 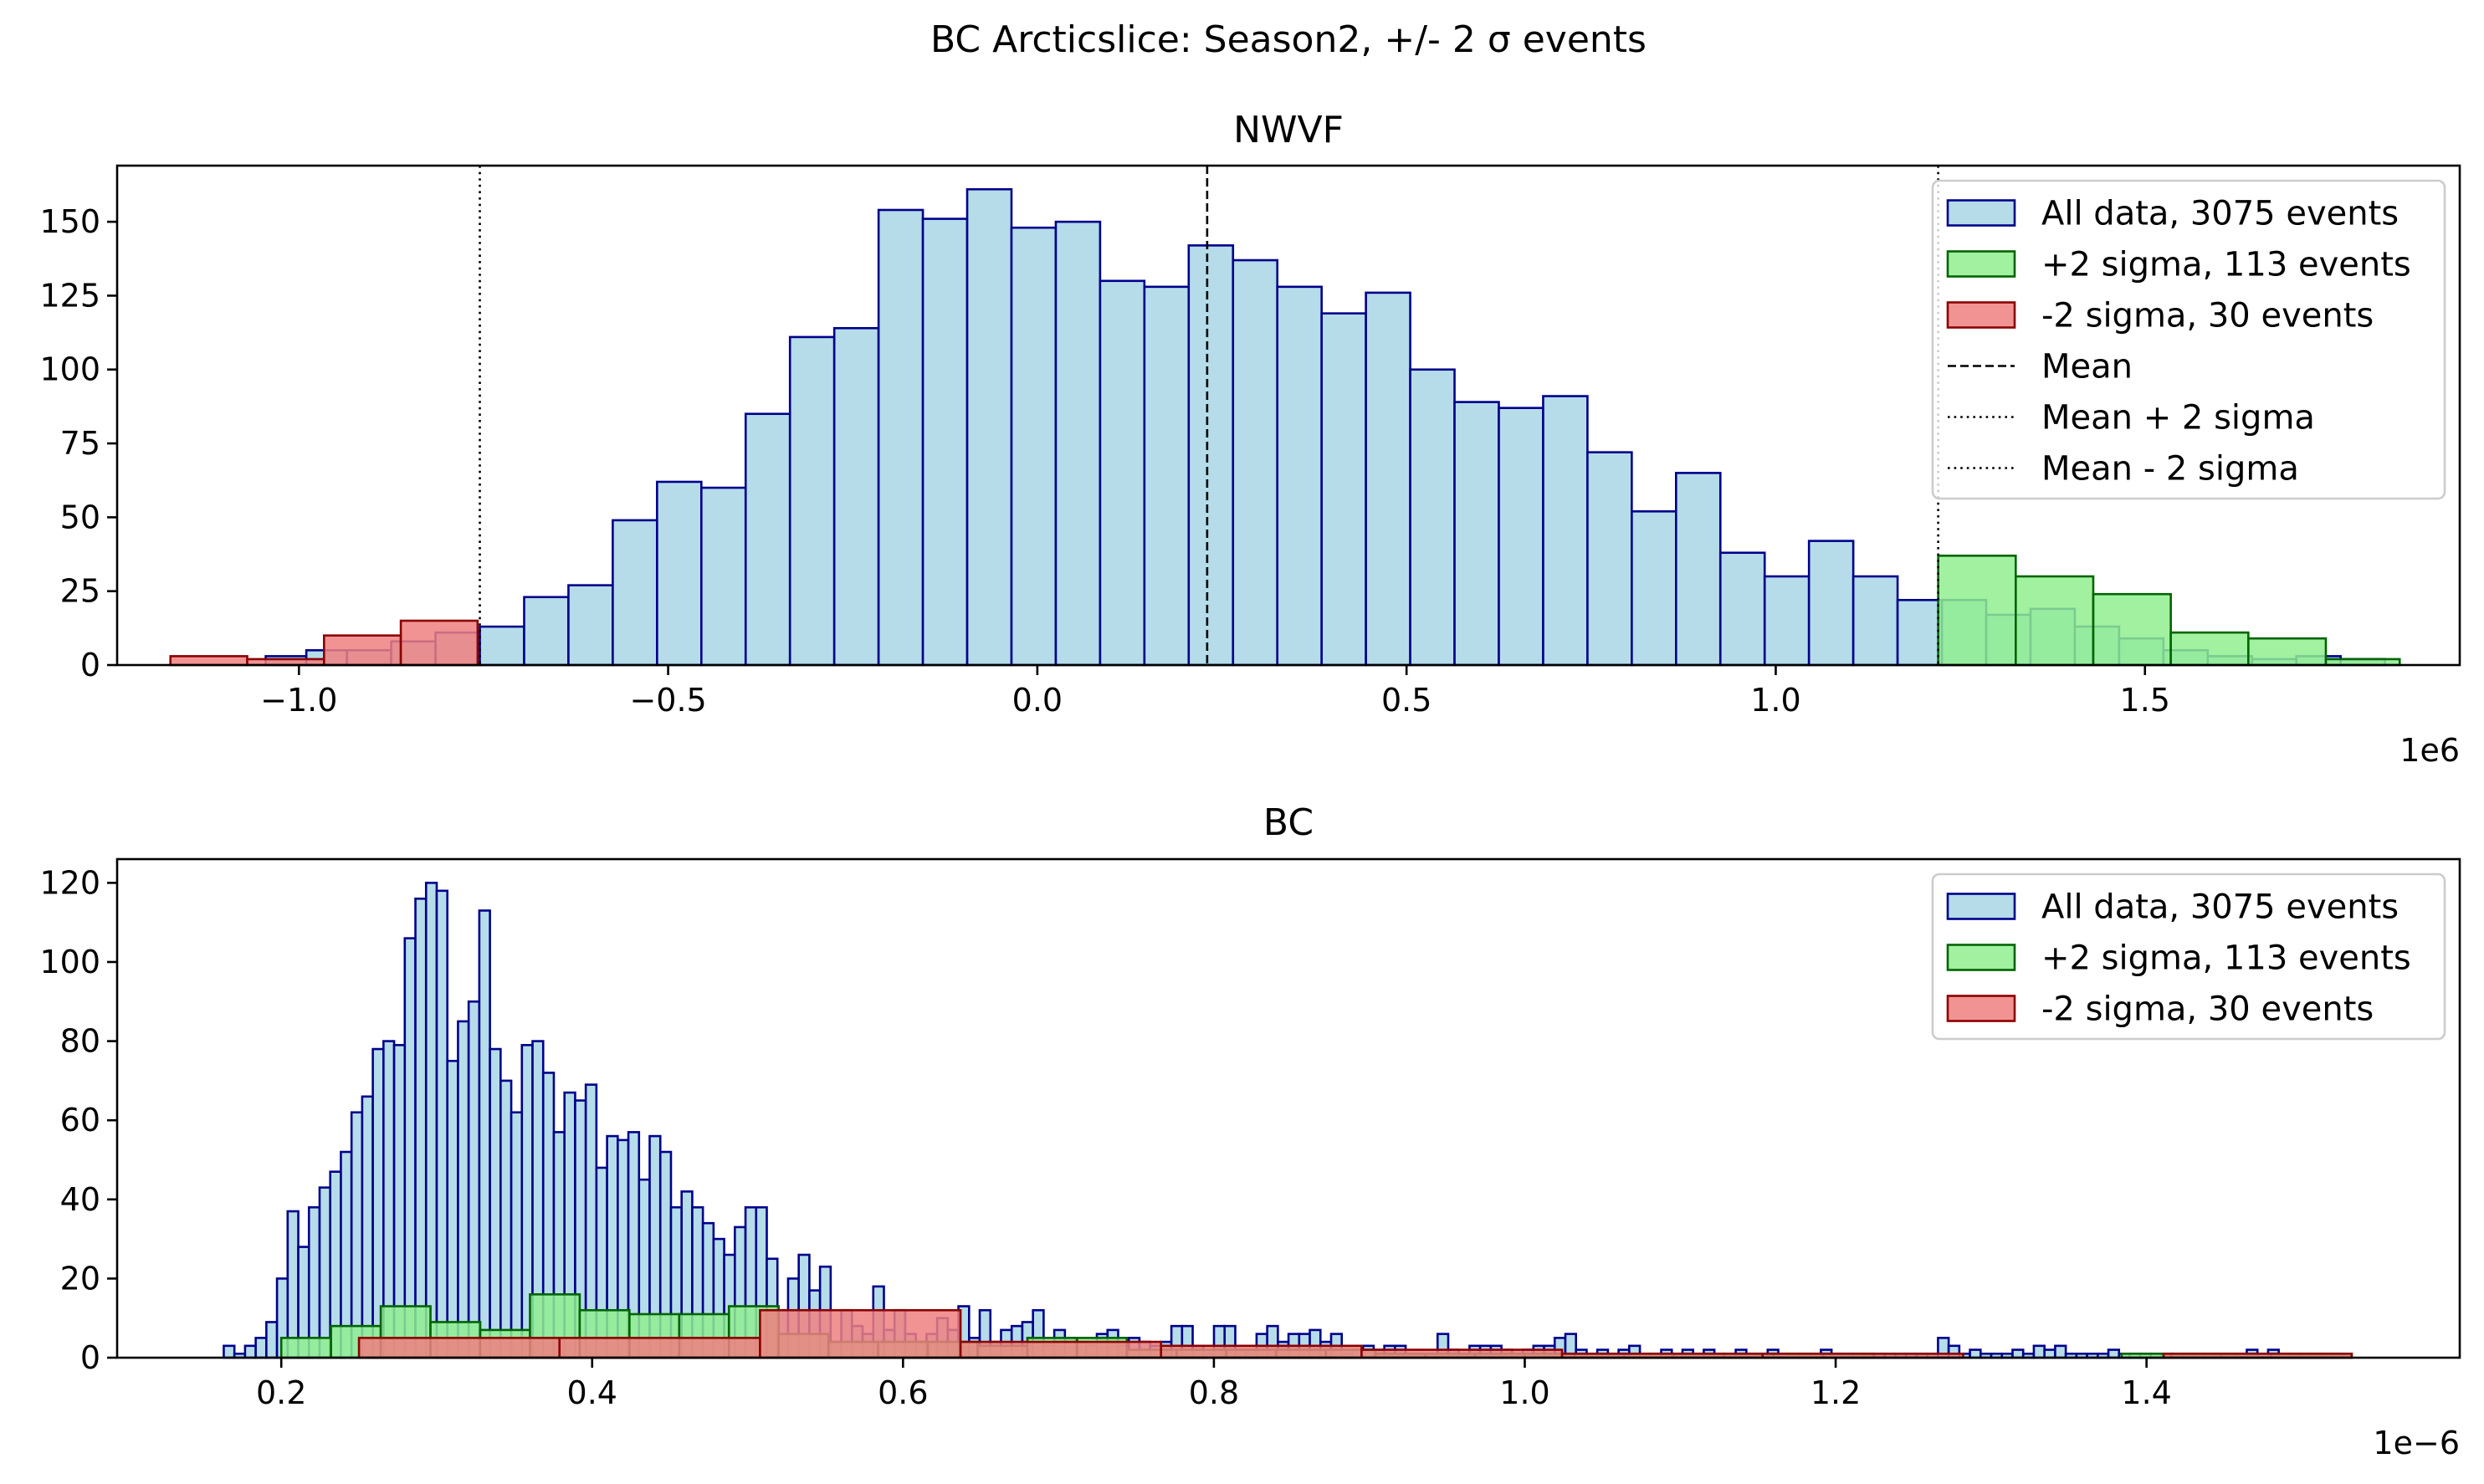 I want to click on bc-ytick-label: 100, so click(x=69, y=962).